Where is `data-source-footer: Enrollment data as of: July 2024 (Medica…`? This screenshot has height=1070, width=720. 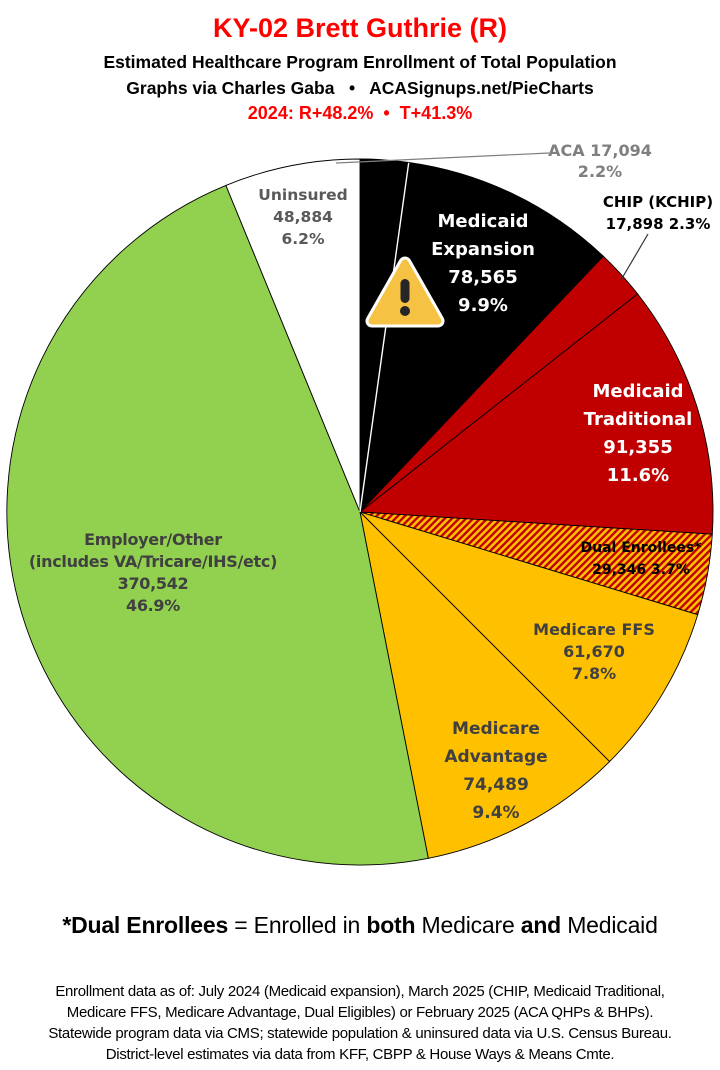 data-source-footer: Enrollment data as of: July 2024 (Medica… is located at coordinates (360, 1023).